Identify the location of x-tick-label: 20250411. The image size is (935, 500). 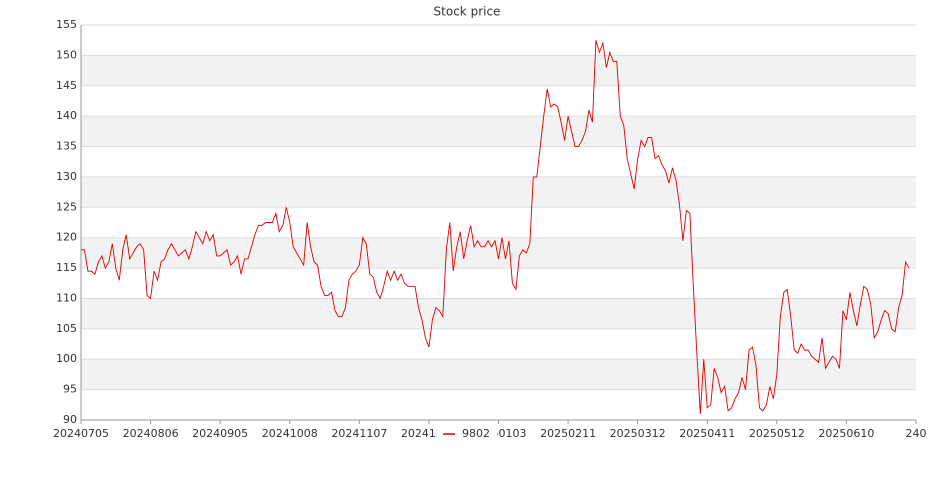
(707, 433).